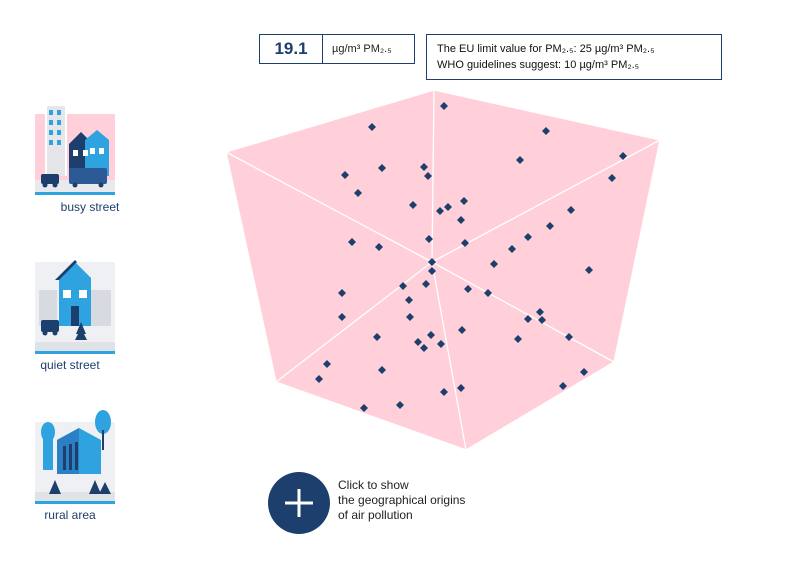 The image size is (800, 574). What do you see at coordinates (70, 515) in the screenshot?
I see `location-label: rural area` at bounding box center [70, 515].